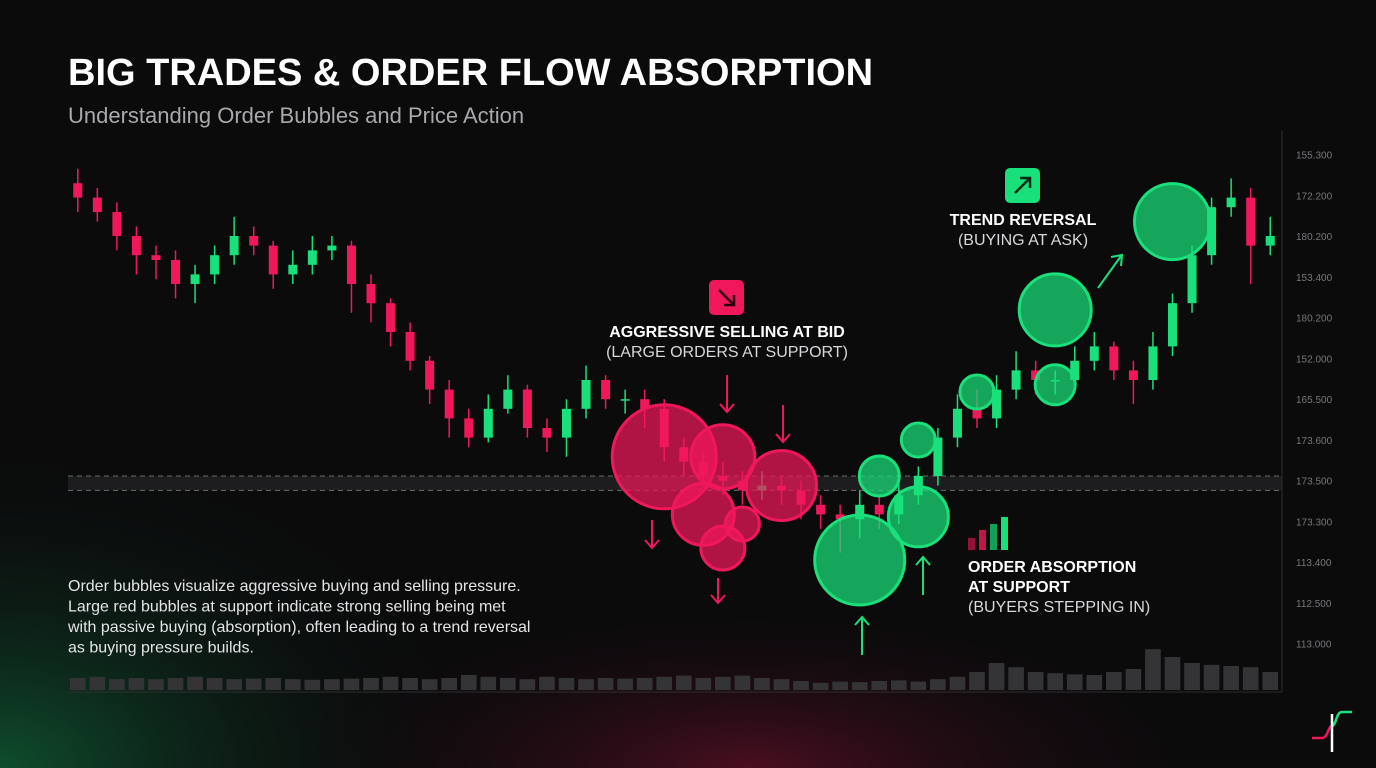  What do you see at coordinates (1052, 567) in the screenshot?
I see `annotation: ORDER ABSORPTION` at bounding box center [1052, 567].